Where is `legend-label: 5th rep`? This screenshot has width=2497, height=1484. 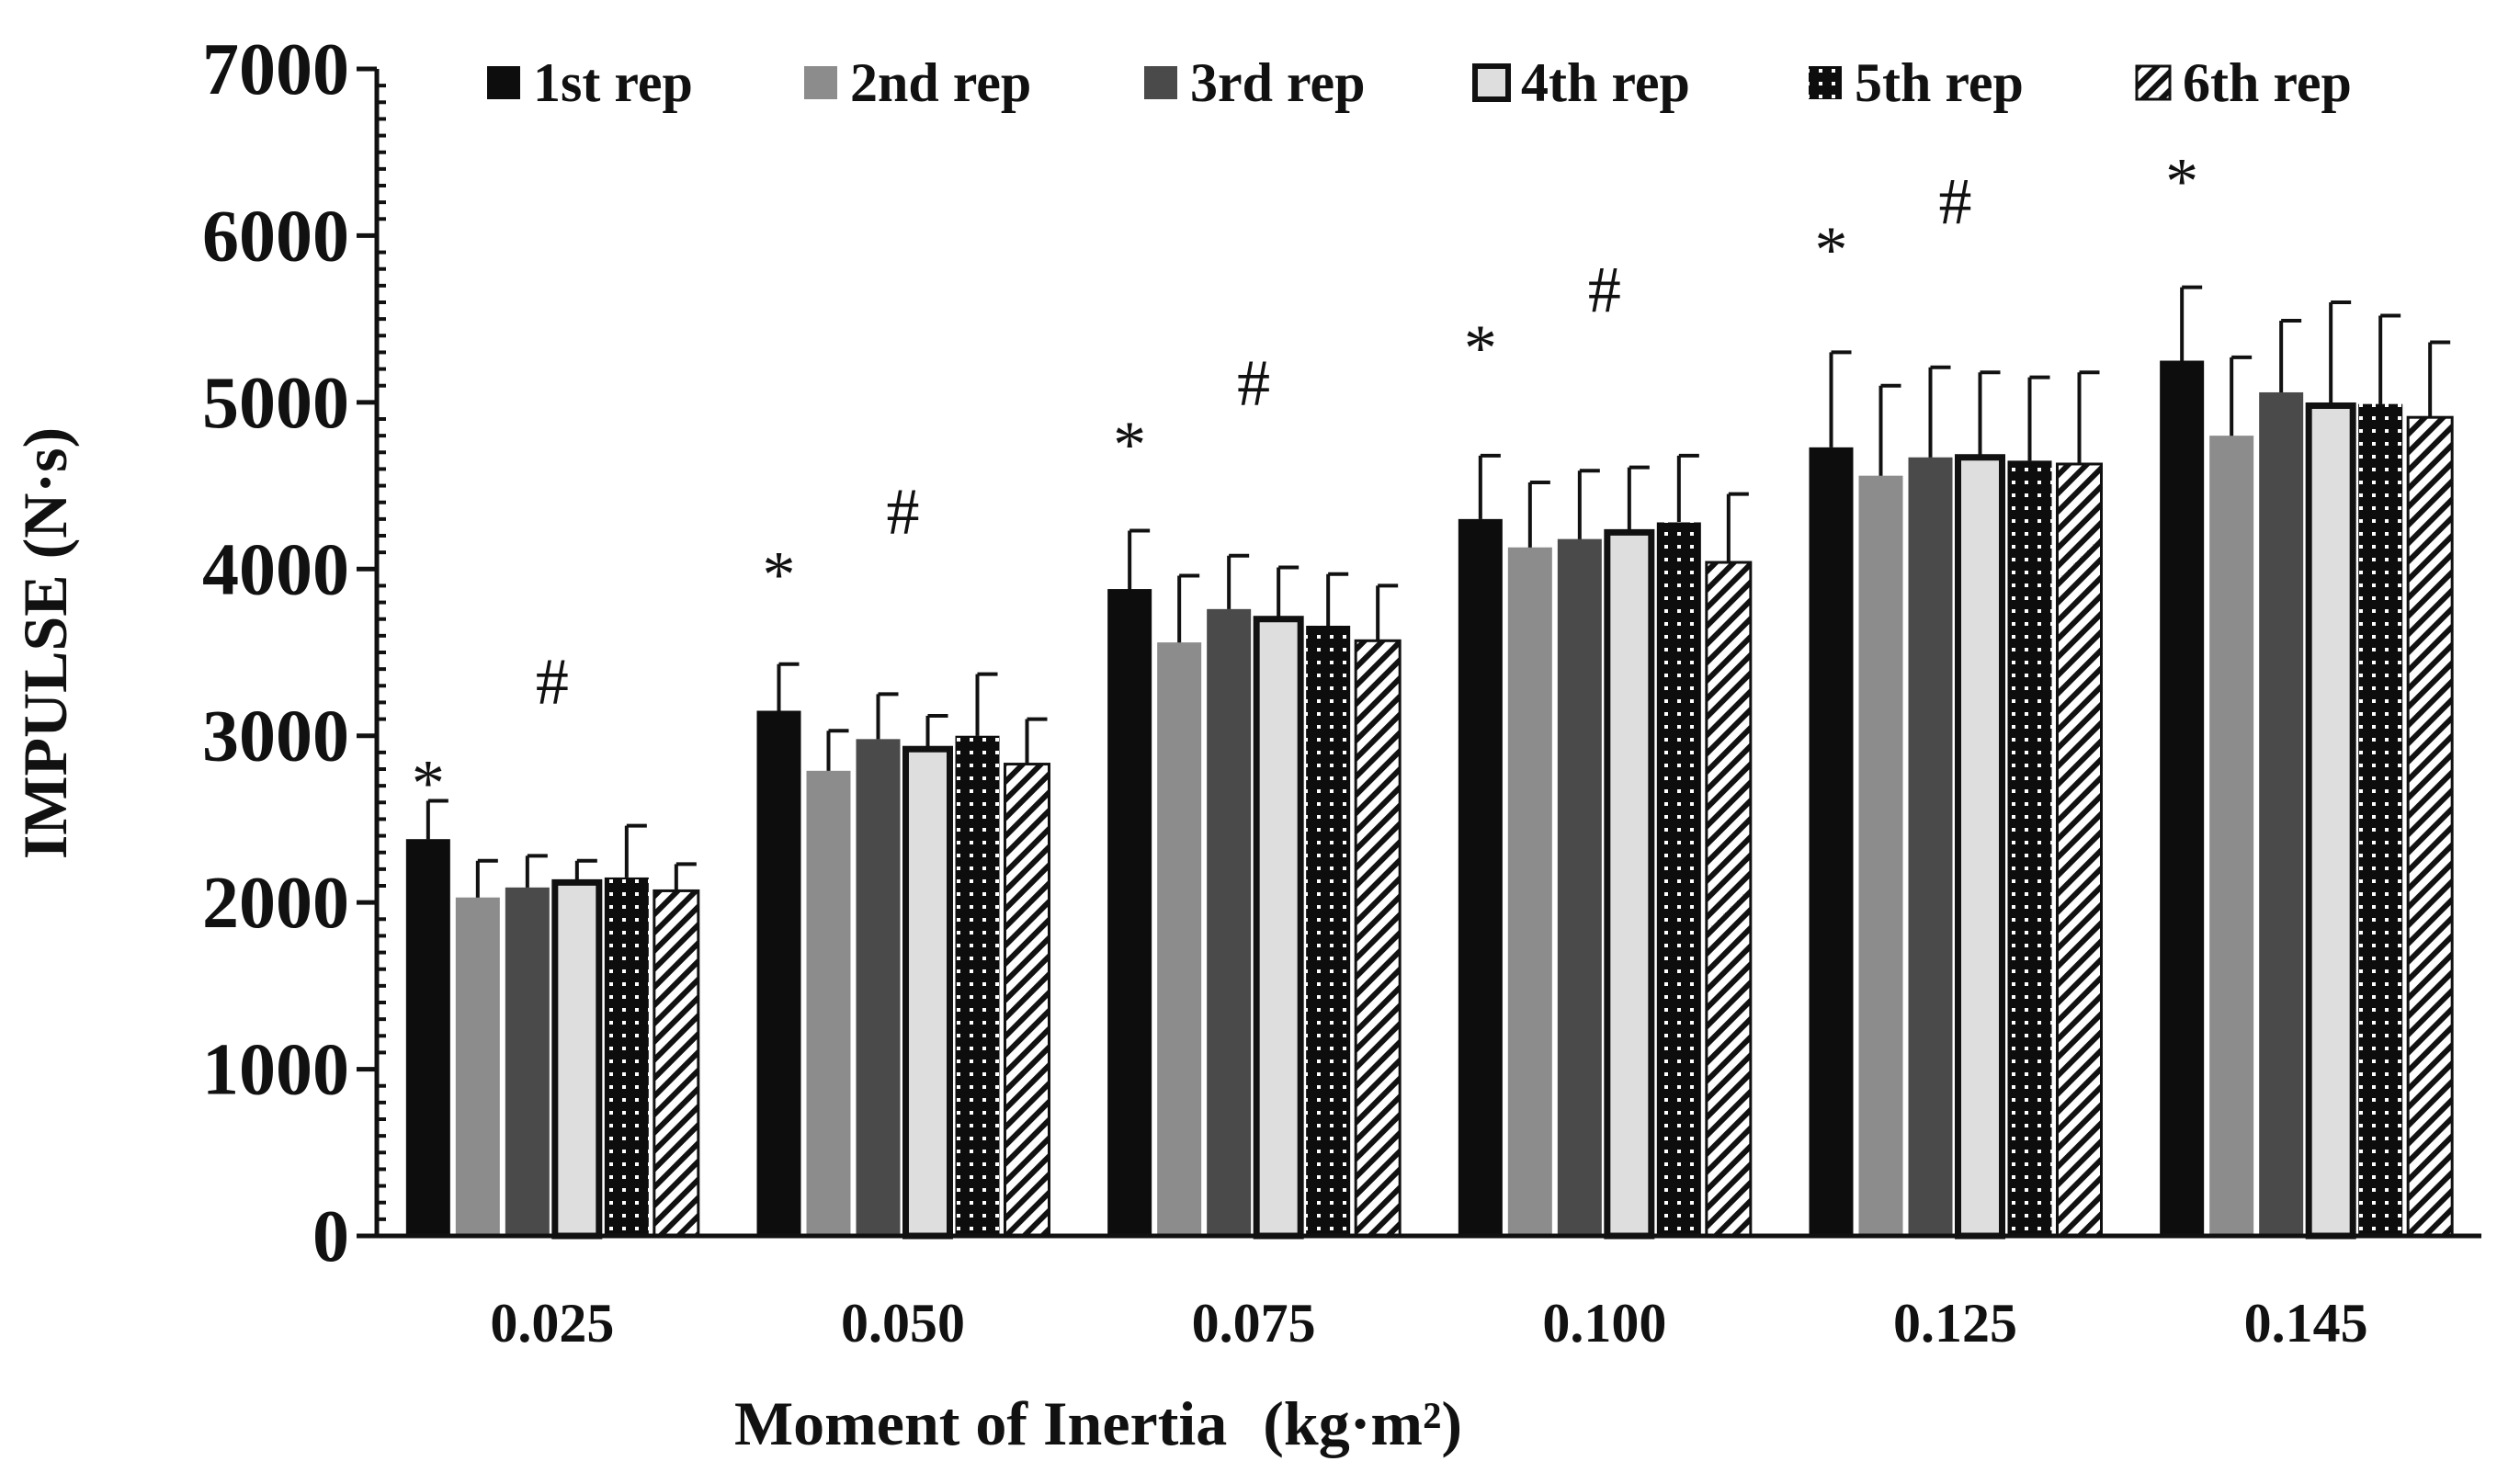 legend-label: 5th rep is located at coordinates (1939, 82).